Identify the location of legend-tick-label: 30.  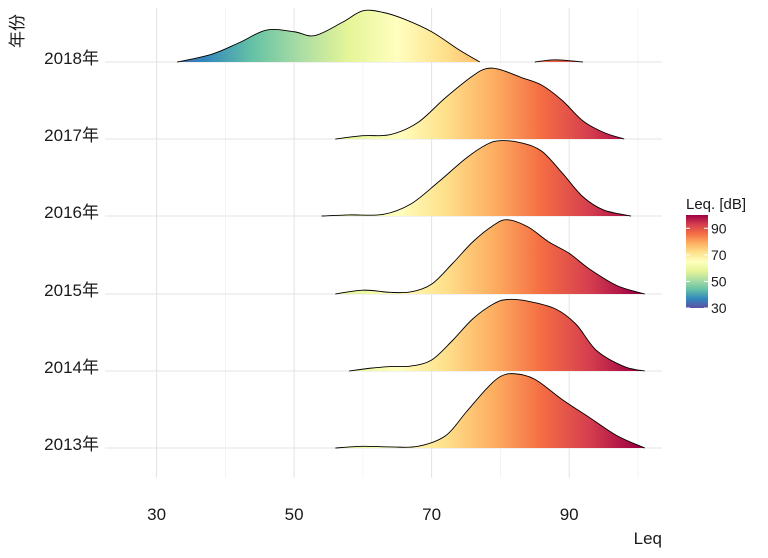
(719, 308).